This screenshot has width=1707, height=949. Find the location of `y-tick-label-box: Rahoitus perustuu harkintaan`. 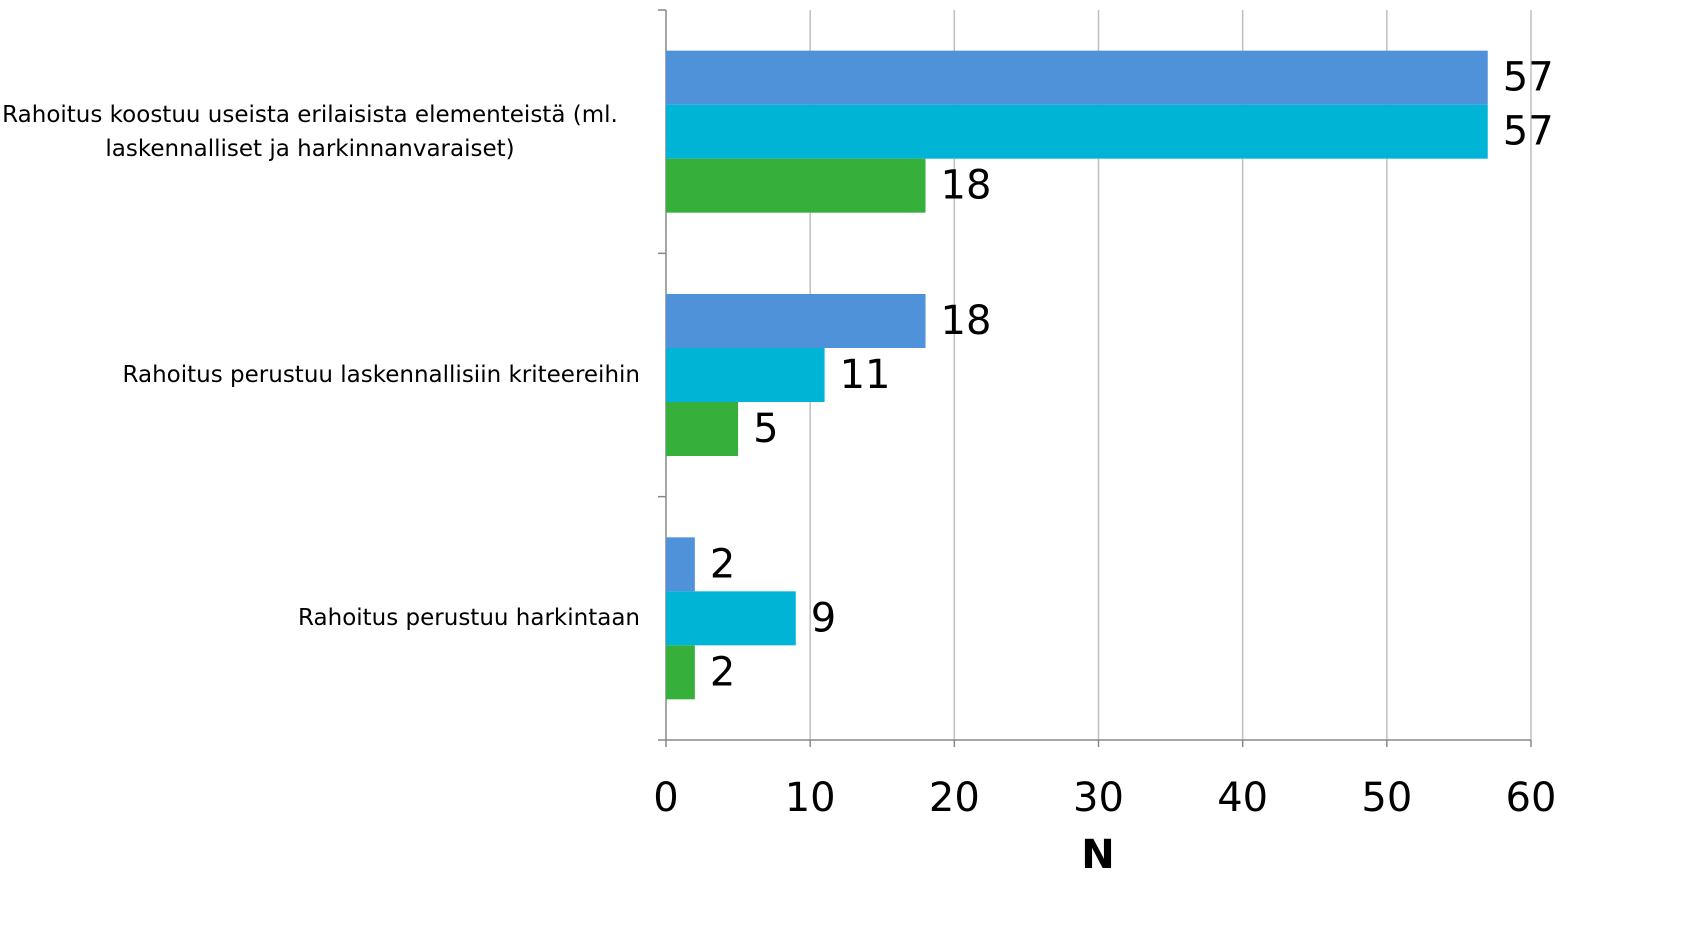

y-tick-label-box: Rahoitus perustuu harkintaan is located at coordinates (320, 618).